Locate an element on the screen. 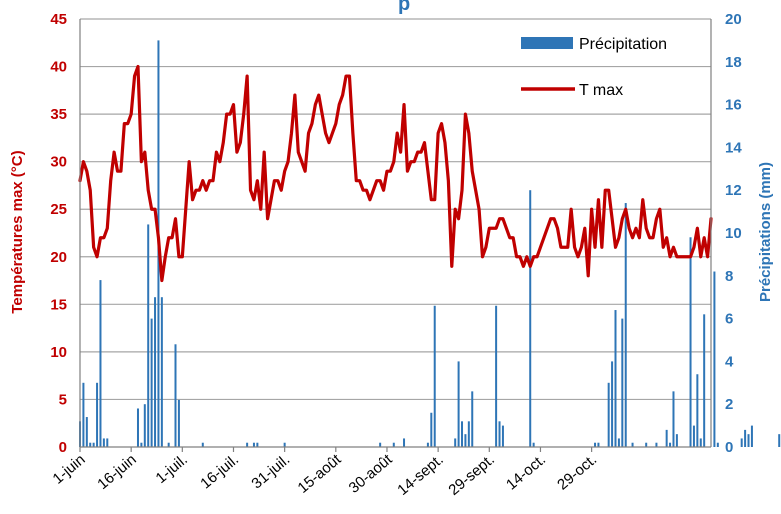  y-right-tick-label: 8 is located at coordinates (729, 276).